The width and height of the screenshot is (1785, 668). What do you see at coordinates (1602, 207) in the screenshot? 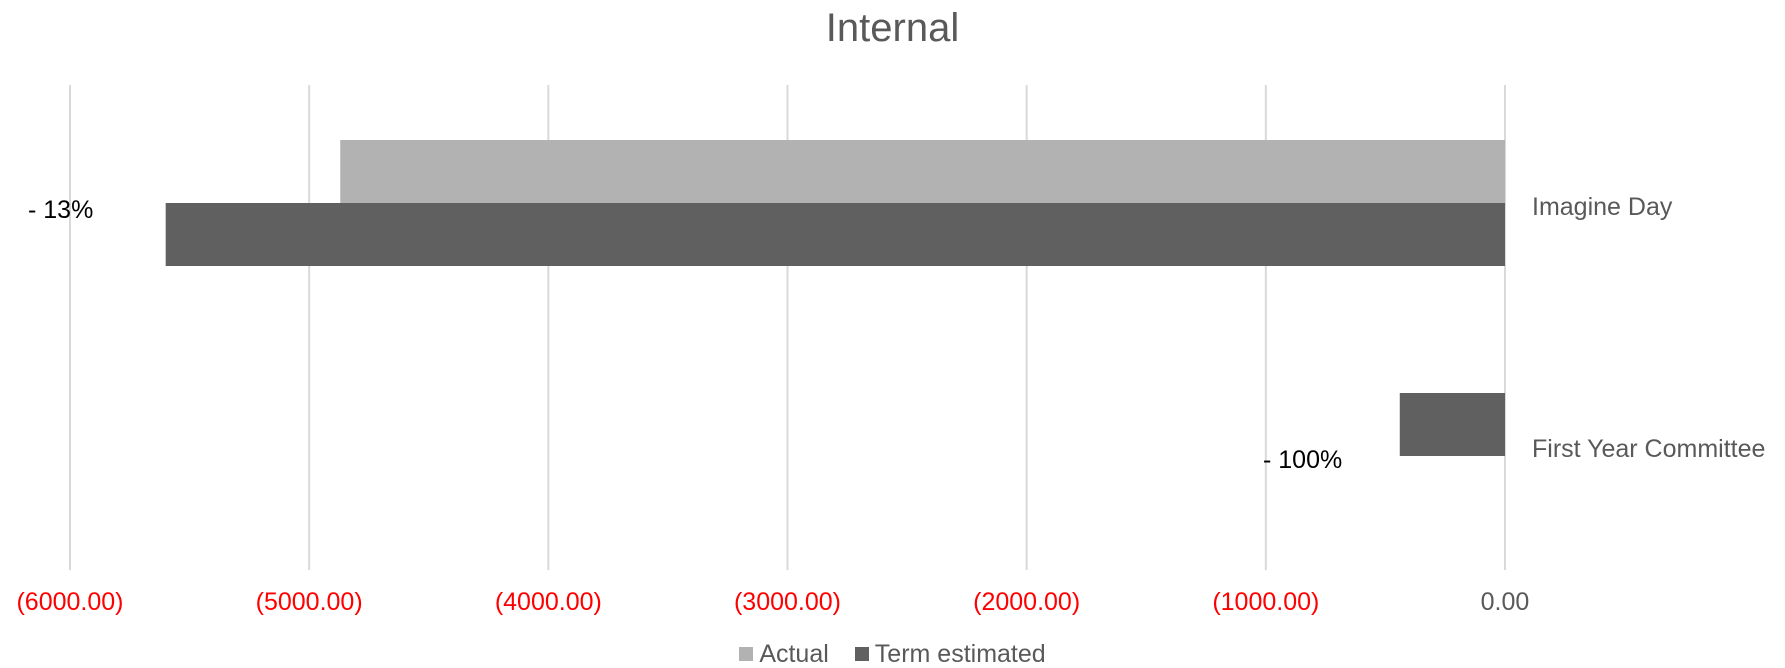
I see `category-label-0: Imagine Day` at bounding box center [1602, 207].